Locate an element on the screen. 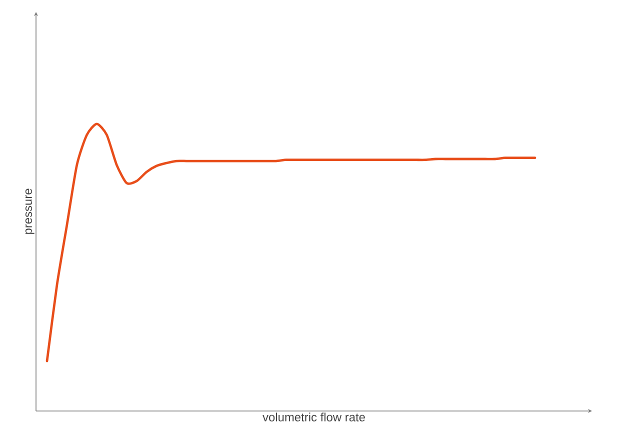 The image size is (623, 439). x-axis-title: volumetric flow rate is located at coordinates (313, 417).